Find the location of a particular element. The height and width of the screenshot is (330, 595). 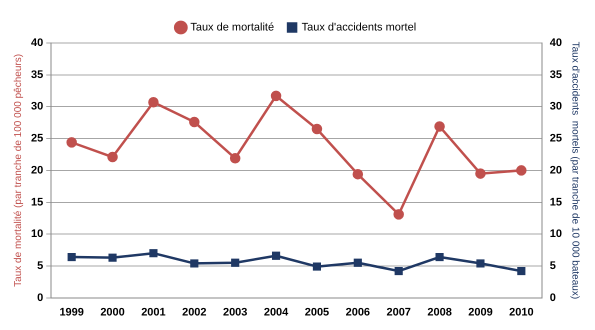

y2-tick-label: 35 is located at coordinates (556, 74).